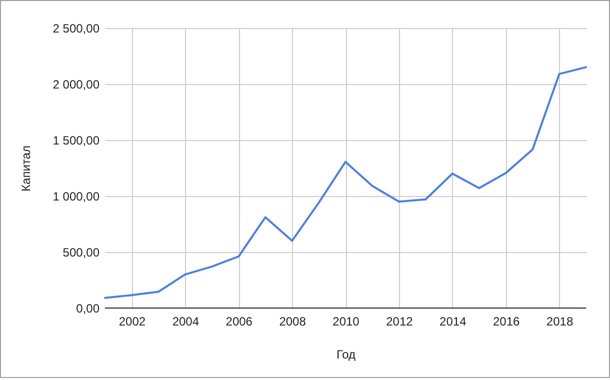  What do you see at coordinates (346, 321) in the screenshot?
I see `x-tick-label: 2010` at bounding box center [346, 321].